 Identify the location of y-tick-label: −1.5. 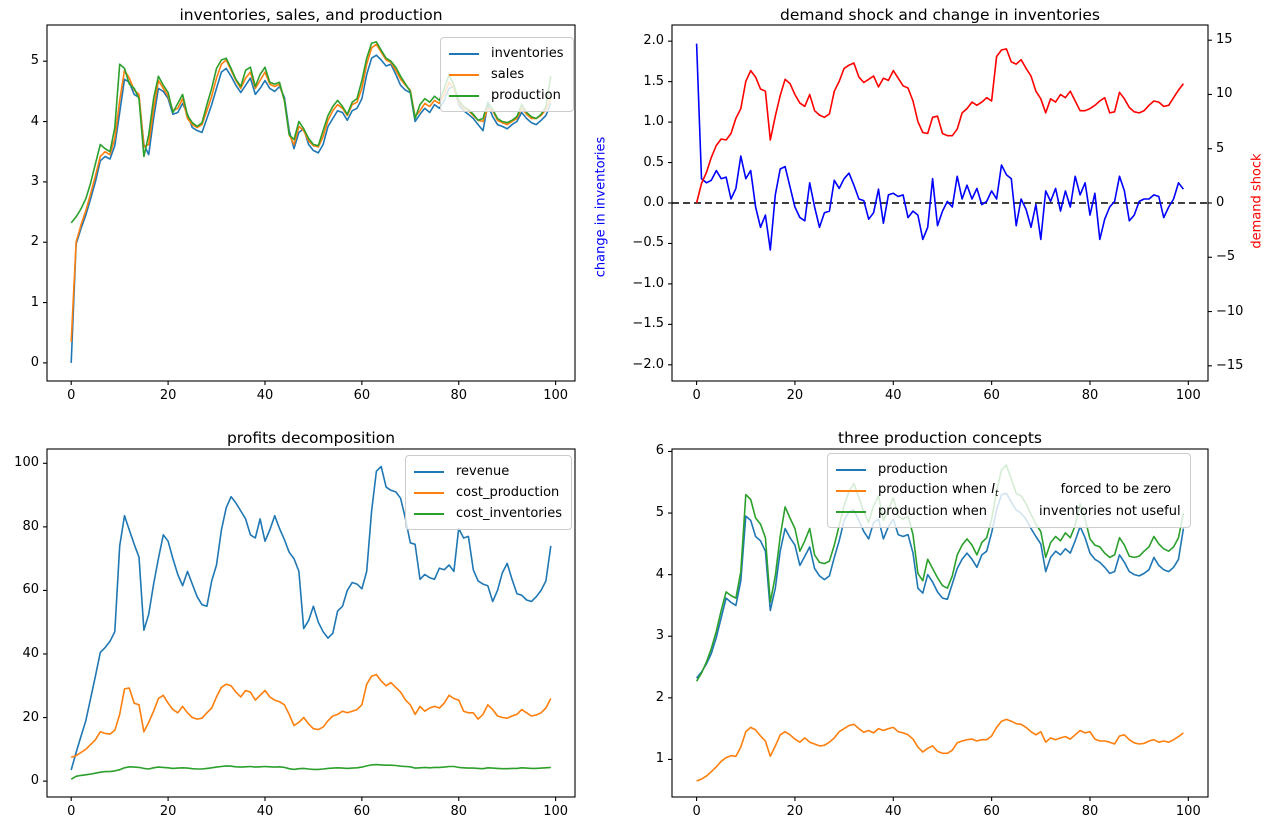
(648, 324).